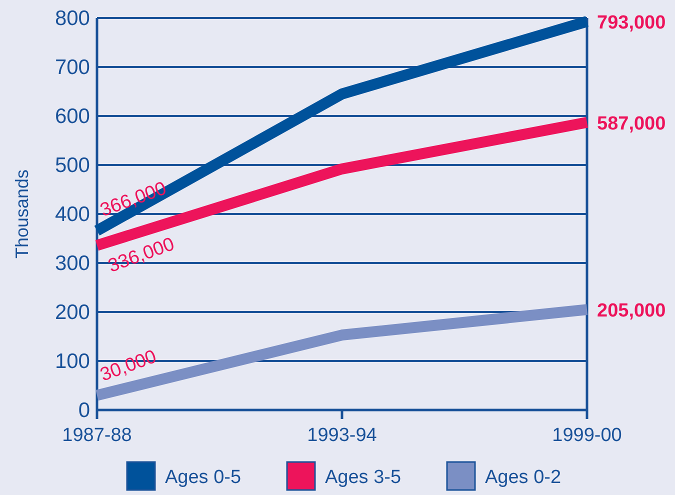 This screenshot has height=495, width=675. I want to click on x-tick-label: 1993-94, so click(342, 435).